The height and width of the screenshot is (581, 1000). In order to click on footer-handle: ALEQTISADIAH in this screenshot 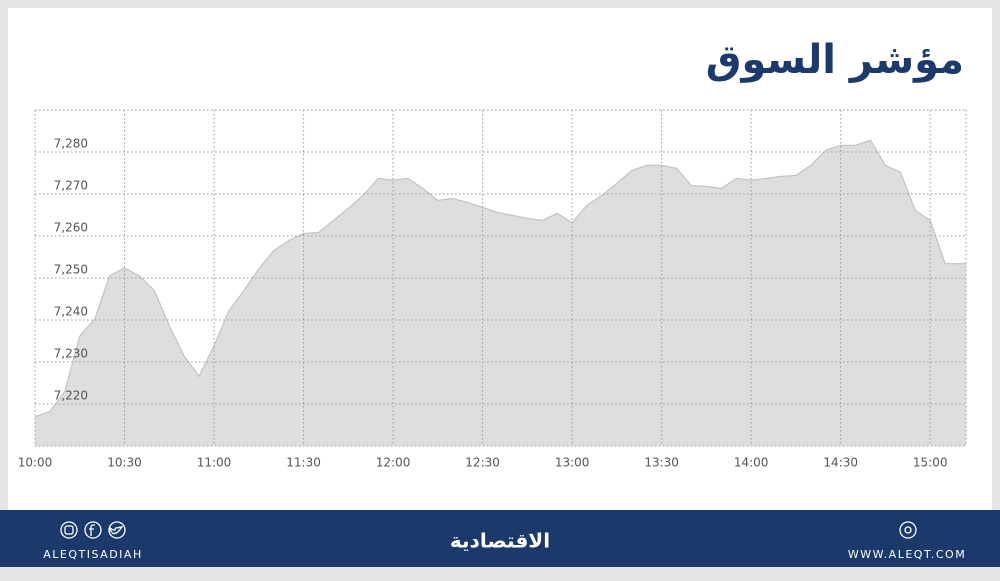, I will do `click(92, 554)`.